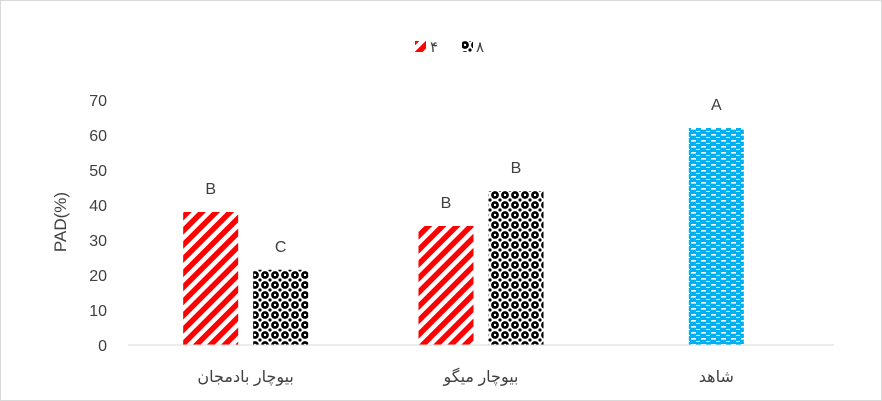 The width and height of the screenshot is (882, 401). I want to click on y-axis-ticks: 0 10 20 30 40 50 60 70, so click(98, 224).